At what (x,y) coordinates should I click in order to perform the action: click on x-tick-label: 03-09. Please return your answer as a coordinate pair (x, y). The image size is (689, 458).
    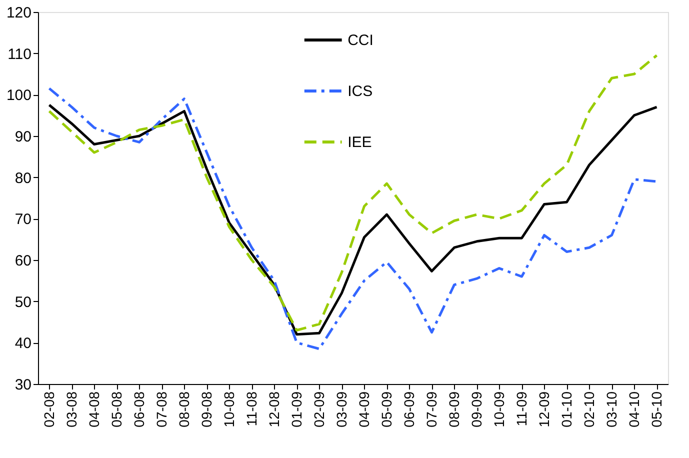
    Looking at the image, I should click on (341, 409).